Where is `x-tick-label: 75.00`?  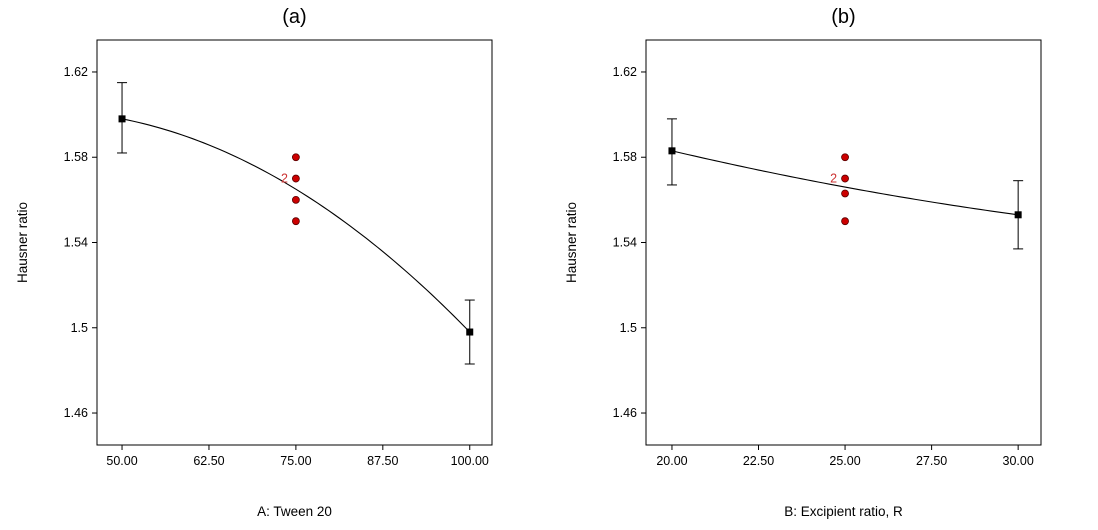
x-tick-label: 75.00 is located at coordinates (295, 461).